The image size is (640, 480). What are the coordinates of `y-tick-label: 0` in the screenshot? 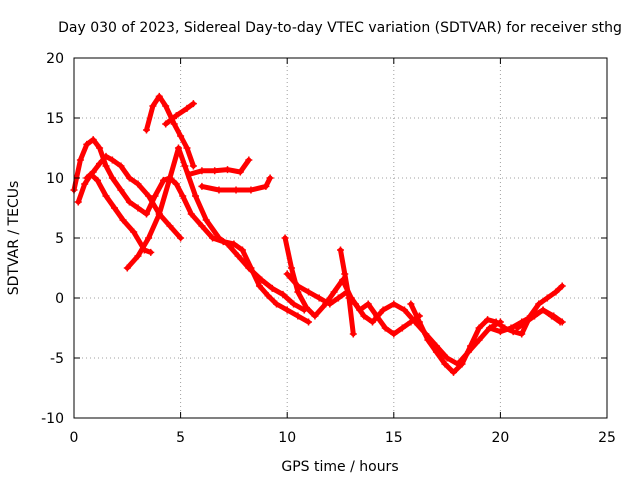 It's located at (59, 299).